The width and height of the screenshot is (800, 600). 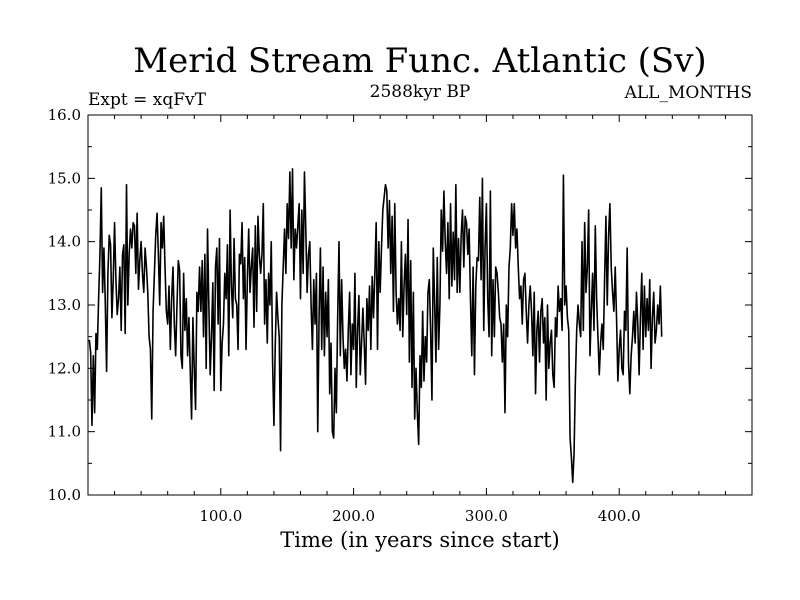 I want to click on chart-title: Merid Stream Func. Atlantic (Sv), so click(x=419, y=61).